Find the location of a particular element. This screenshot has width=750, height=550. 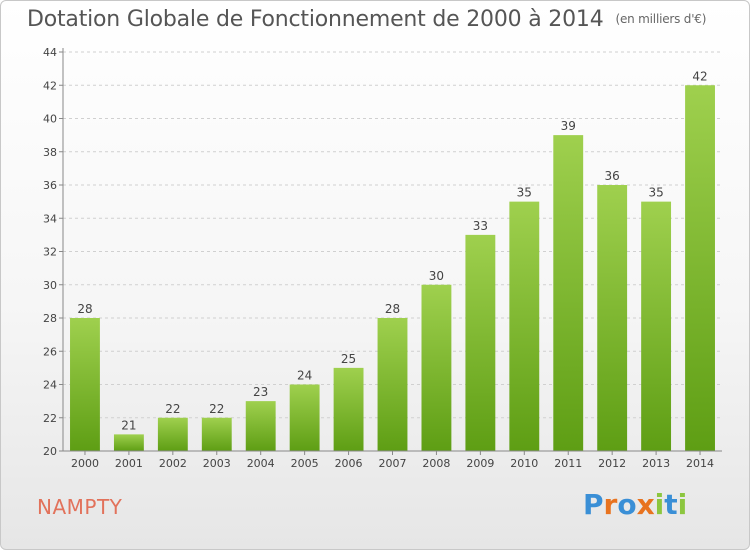

data-label: 30 is located at coordinates (436, 276).